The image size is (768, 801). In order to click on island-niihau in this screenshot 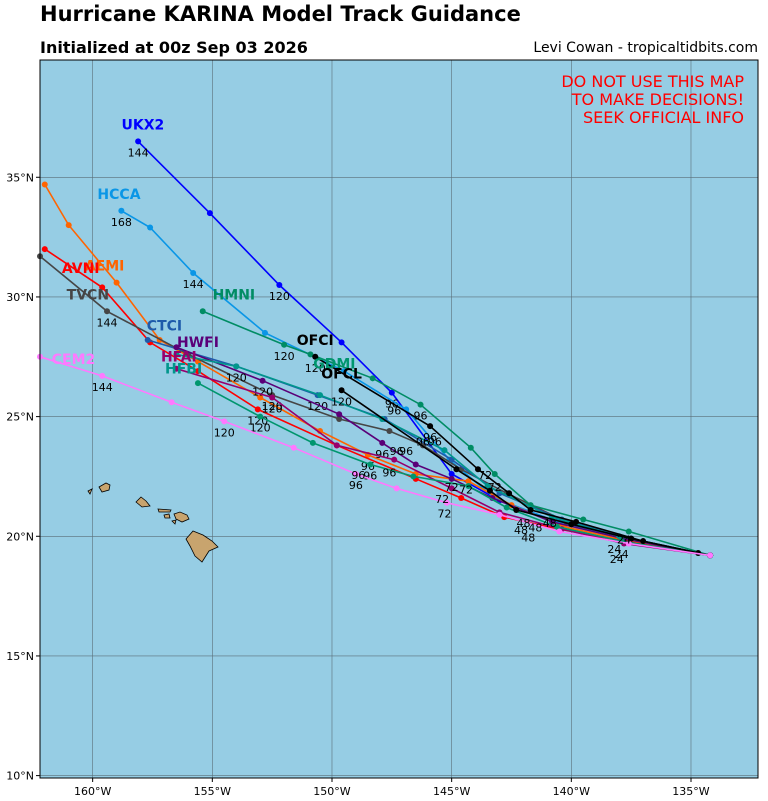, I will do `click(90, 491)`.